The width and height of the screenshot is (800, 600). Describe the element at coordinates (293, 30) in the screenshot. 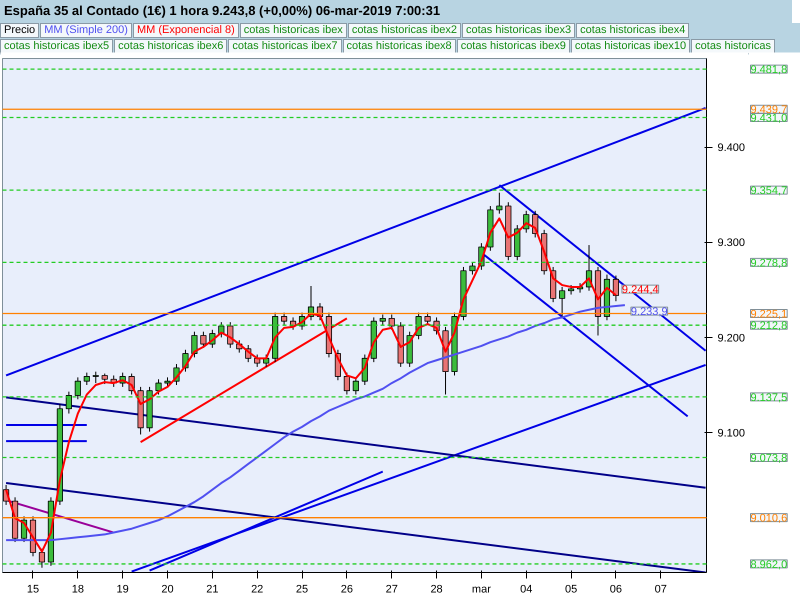

I see `text: cotas historicas ibex` at that location.